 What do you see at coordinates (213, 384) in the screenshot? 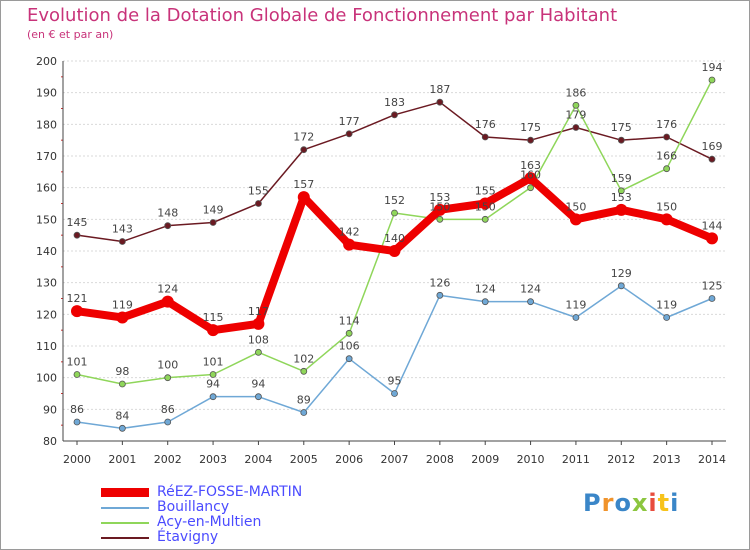
I see `data-label: 94` at bounding box center [213, 384].